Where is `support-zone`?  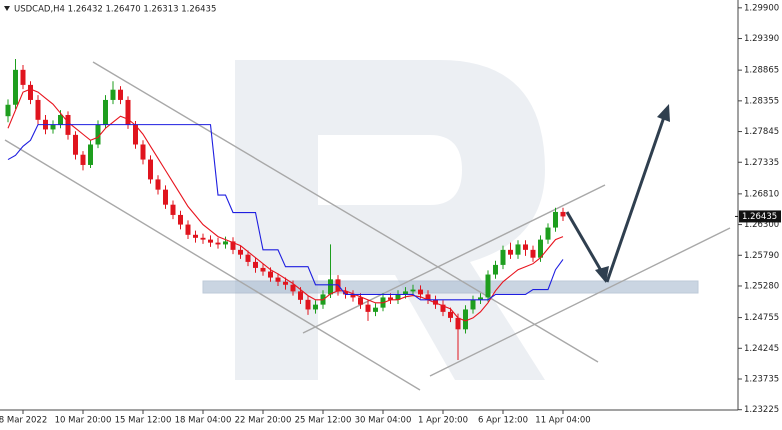 support-zone is located at coordinates (450, 287).